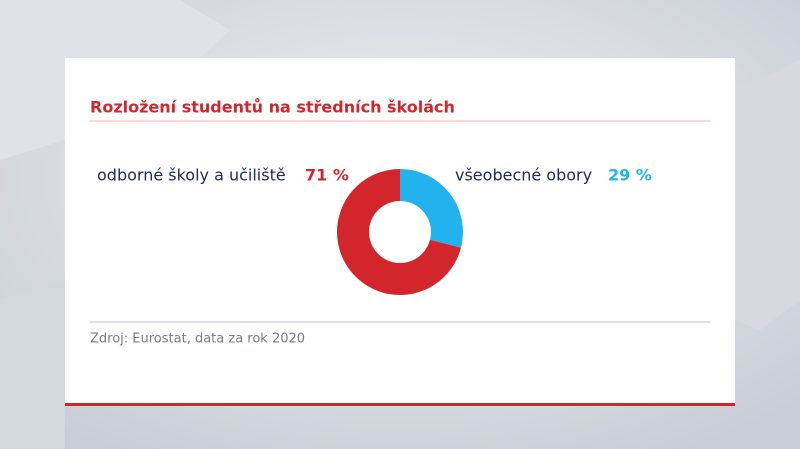  What do you see at coordinates (523, 175) in the screenshot?
I see `category-label: všeobecné obory` at bounding box center [523, 175].